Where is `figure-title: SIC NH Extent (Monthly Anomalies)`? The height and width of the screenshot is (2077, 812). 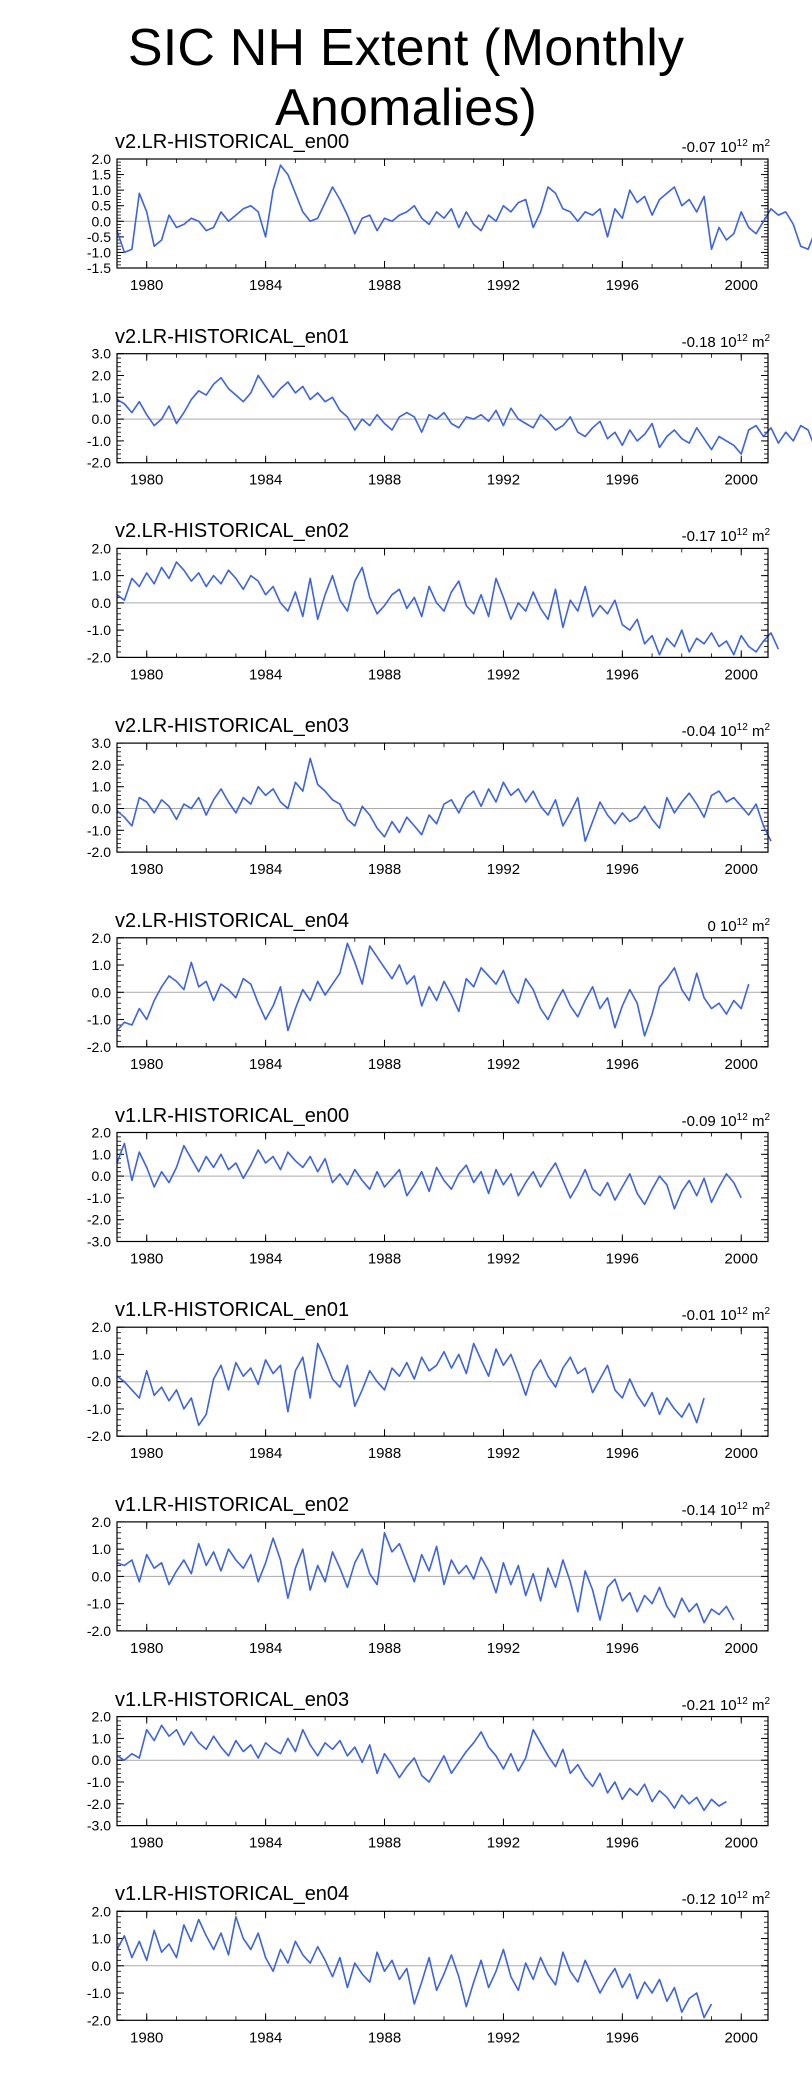 figure-title: SIC NH Extent (Monthly Anomalies) is located at coordinates (406, 78).